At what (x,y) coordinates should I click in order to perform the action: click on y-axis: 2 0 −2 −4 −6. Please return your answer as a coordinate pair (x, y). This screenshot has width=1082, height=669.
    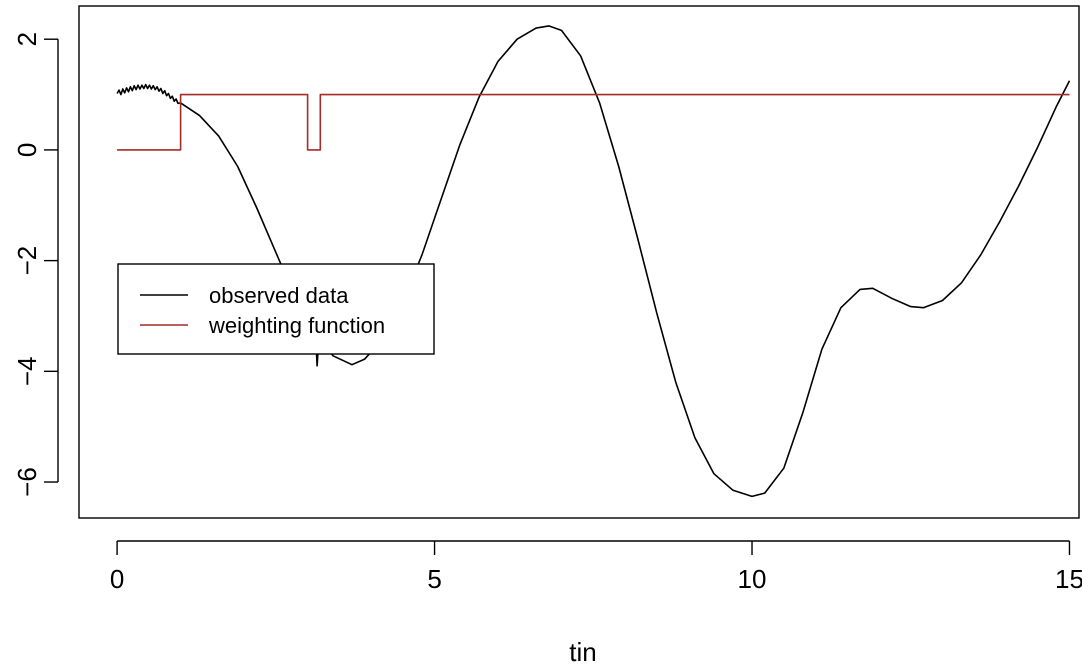
    Looking at the image, I should click on (35, 264).